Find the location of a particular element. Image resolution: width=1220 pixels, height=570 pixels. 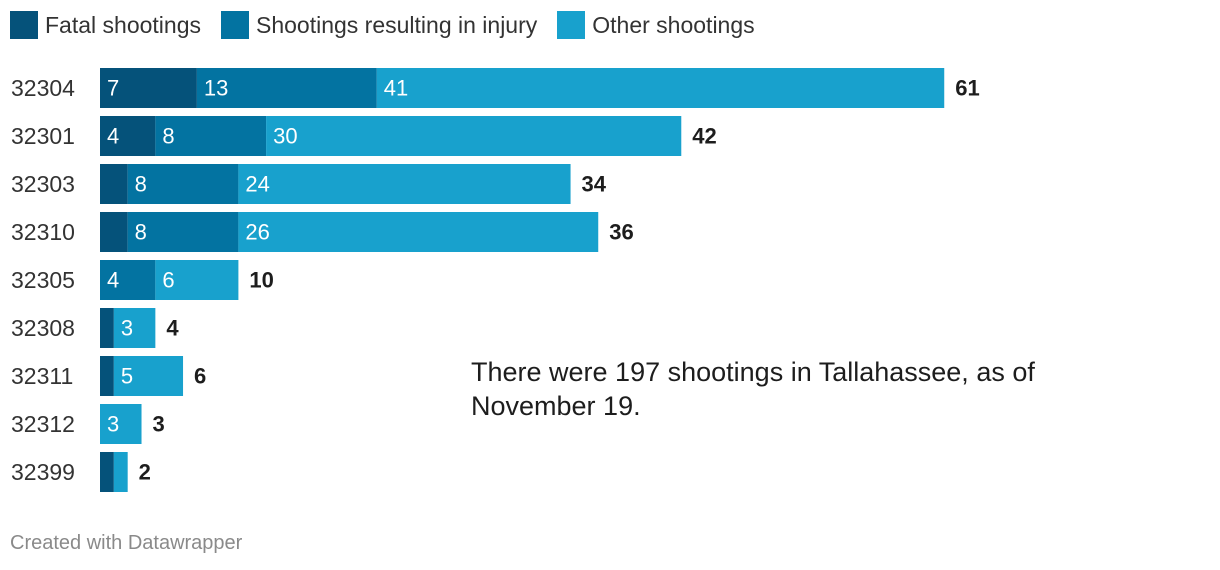

total-value-label: 6 is located at coordinates (200, 376).